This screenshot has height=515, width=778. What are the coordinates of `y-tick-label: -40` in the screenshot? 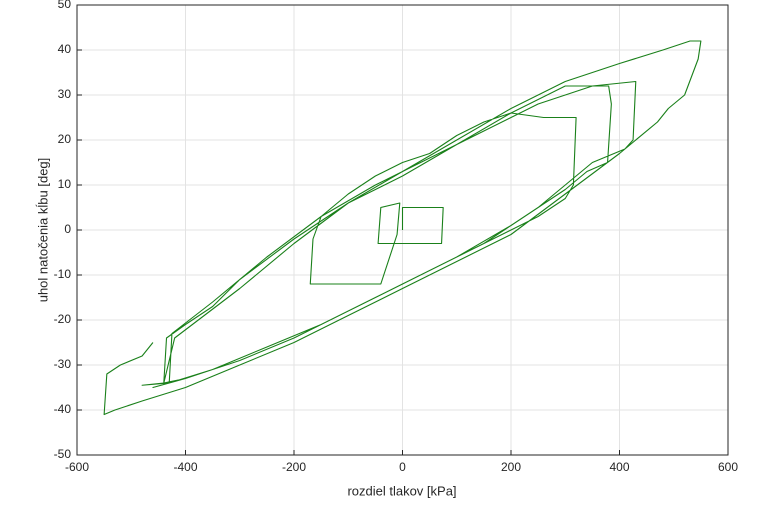 It's located at (63, 409).